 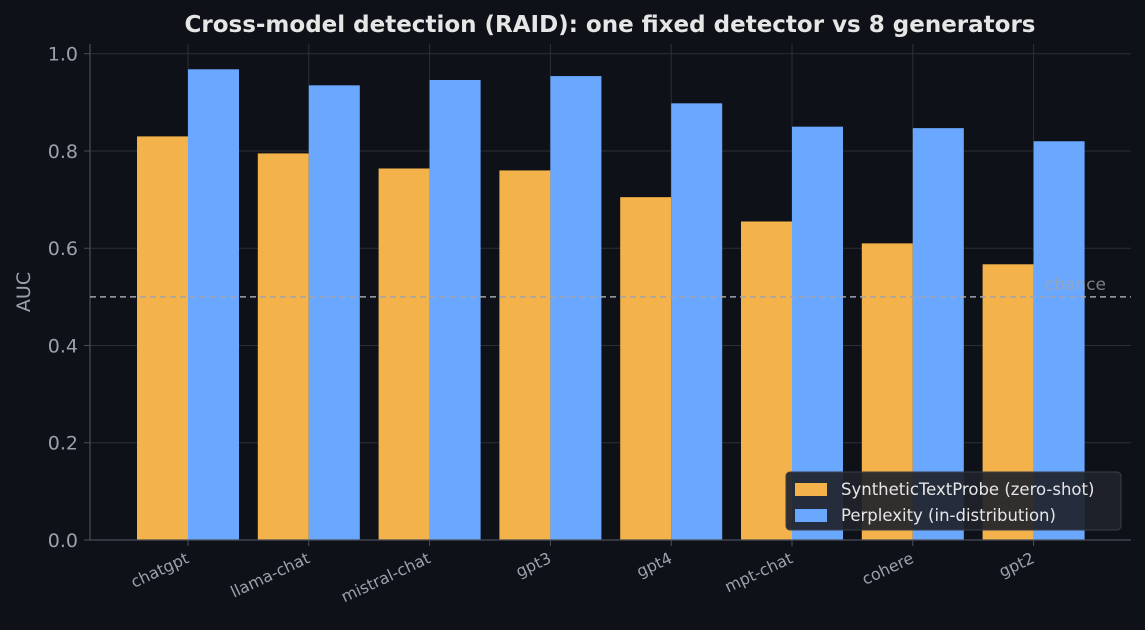 What do you see at coordinates (63, 444) in the screenshot?
I see `y-tick-label: 0.2` at bounding box center [63, 444].